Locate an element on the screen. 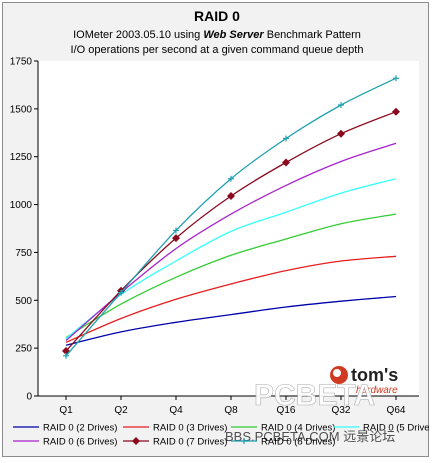 The width and height of the screenshot is (433, 463). legend-item: RAID 0 (6 Drives) is located at coordinates (65, 442).